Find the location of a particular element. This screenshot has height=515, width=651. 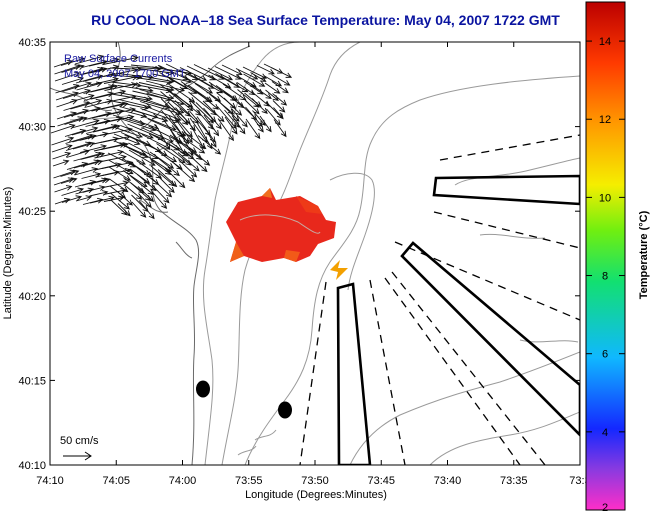

x-tick-label: 74:05 is located at coordinates (116, 481).